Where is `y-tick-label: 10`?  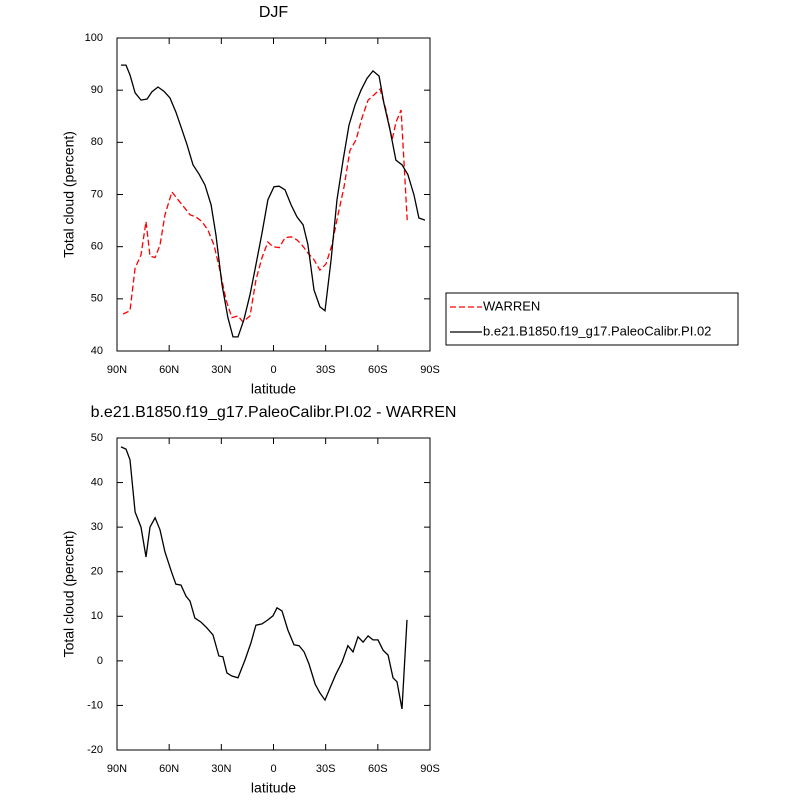 y-tick-label: 10 is located at coordinates (97, 616).